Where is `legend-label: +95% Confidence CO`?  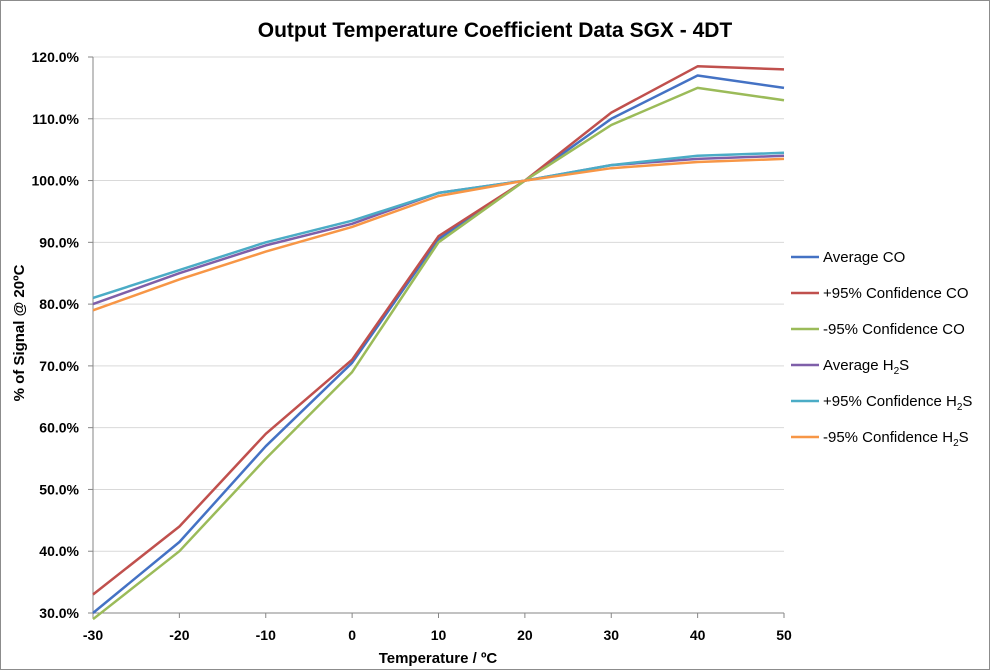
legend-label: +95% Confidence CO is located at coordinates (896, 293).